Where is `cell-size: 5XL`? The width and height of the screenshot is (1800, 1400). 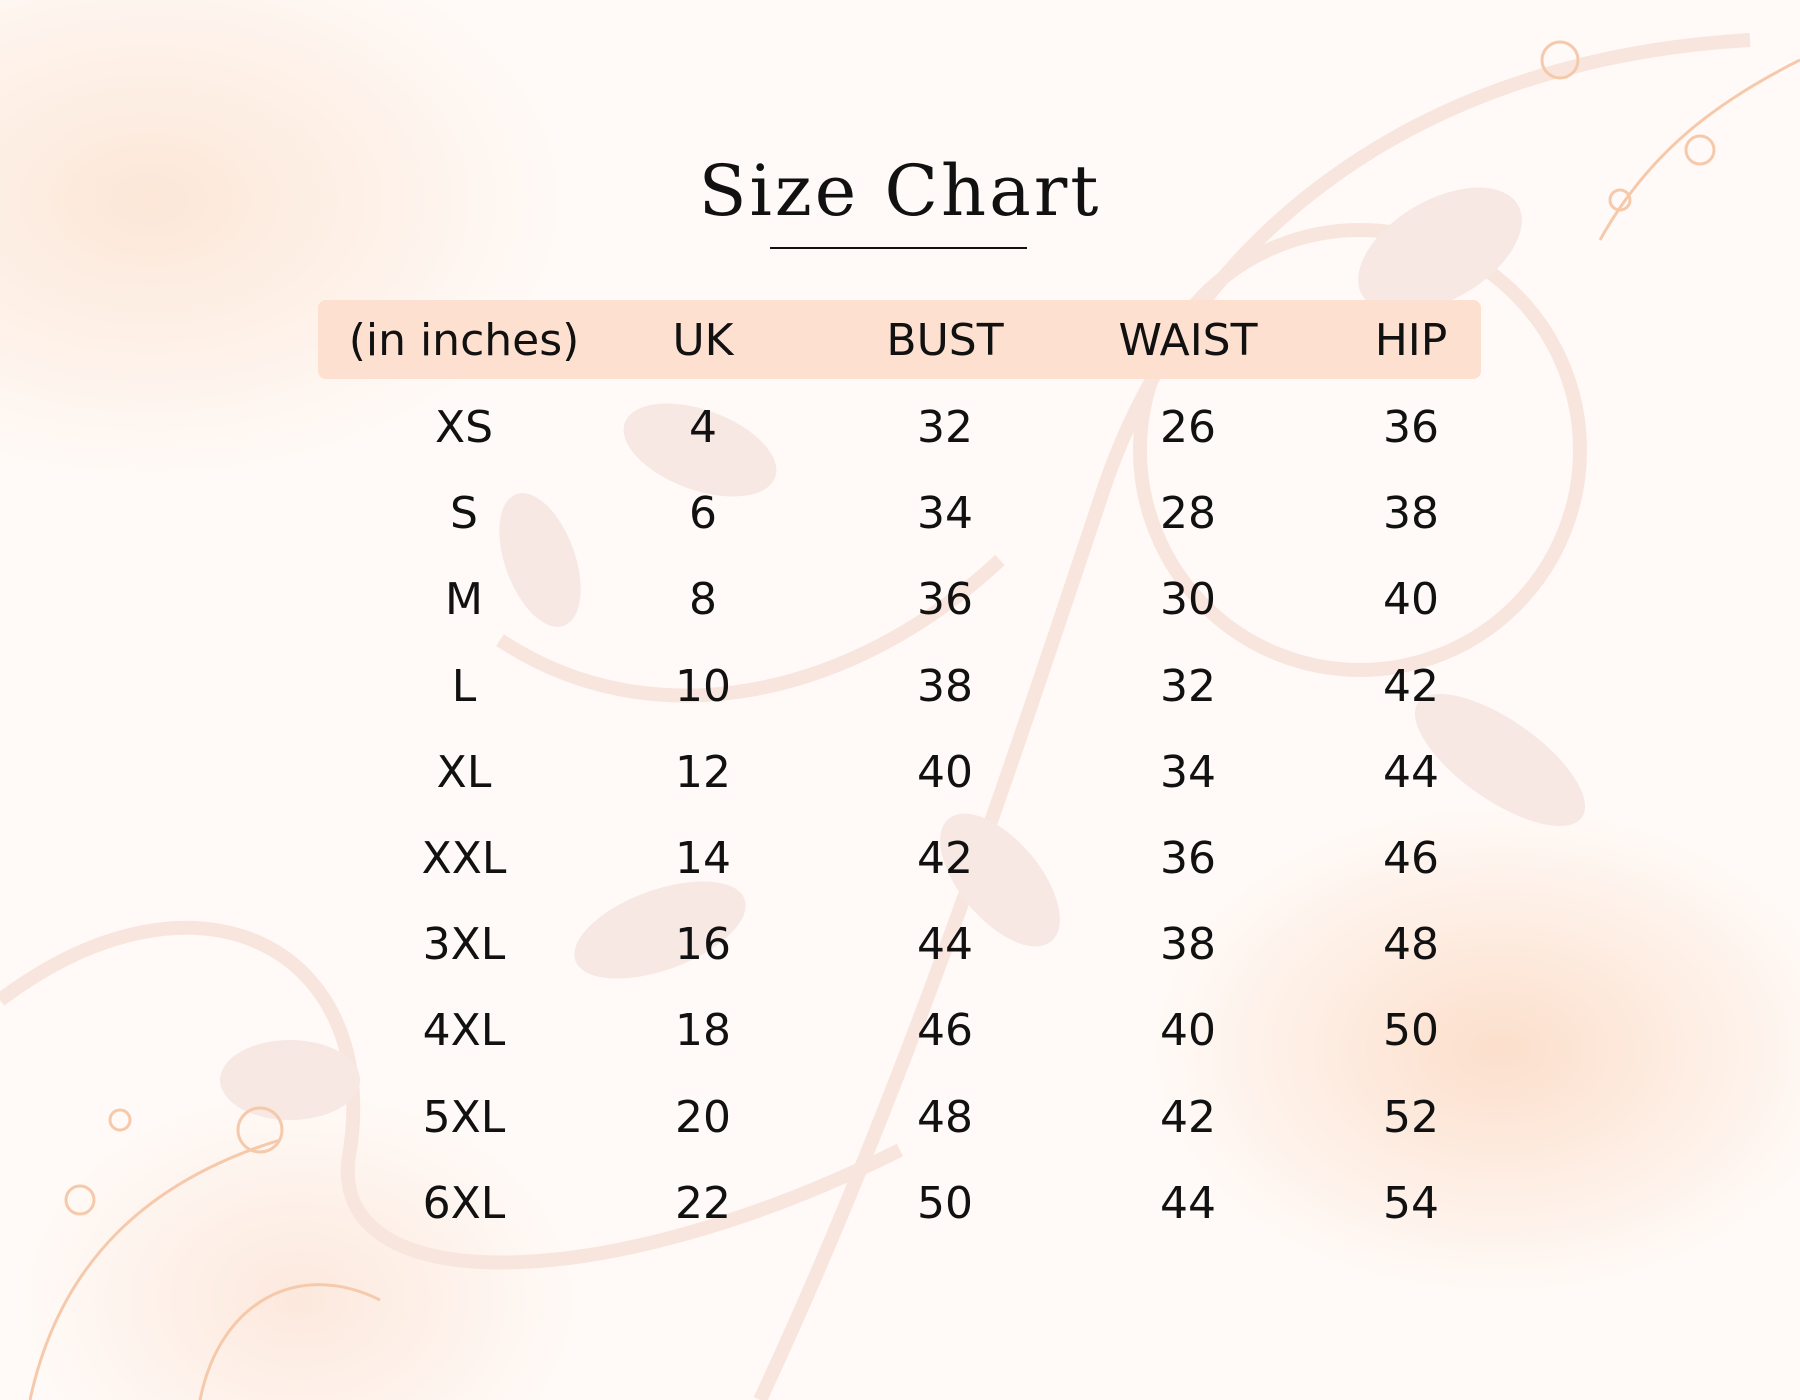
cell-size: 5XL is located at coordinates (464, 1117).